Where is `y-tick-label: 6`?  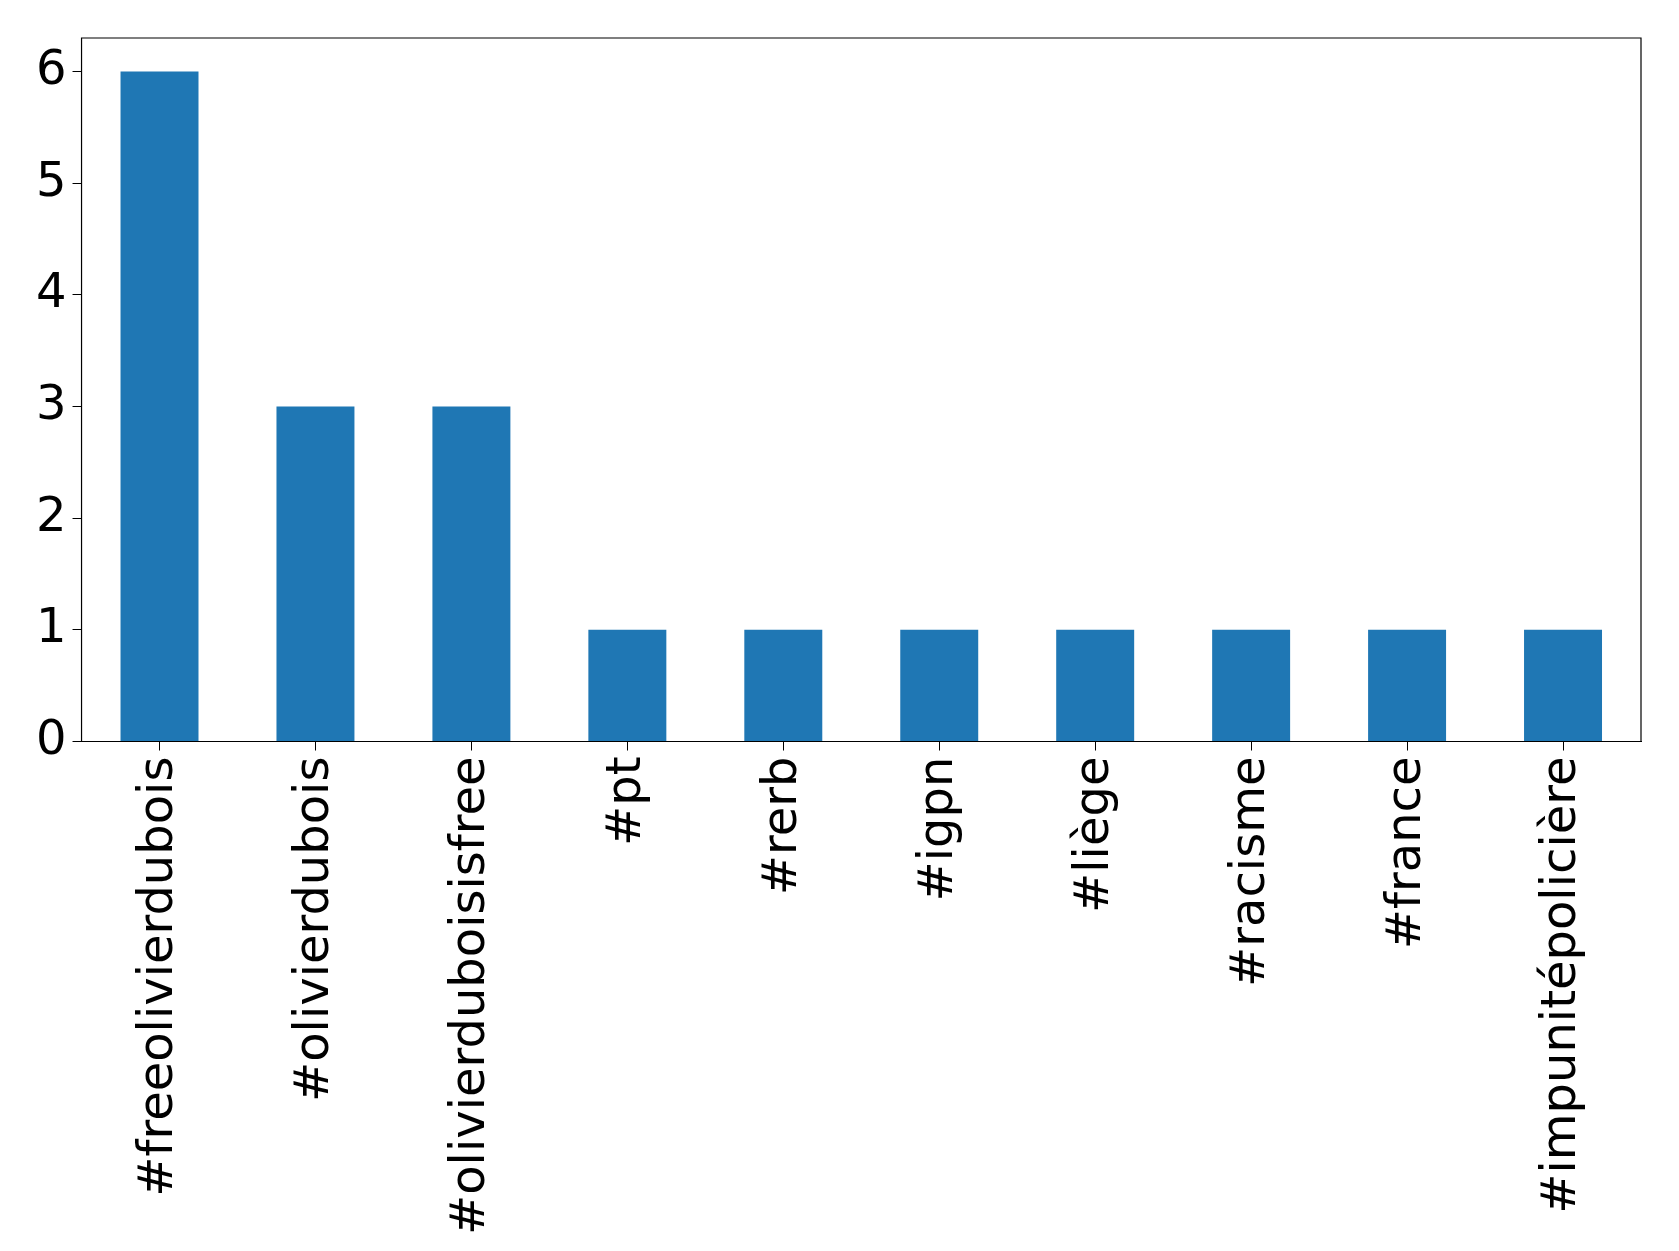
y-tick-label: 6 is located at coordinates (51, 66).